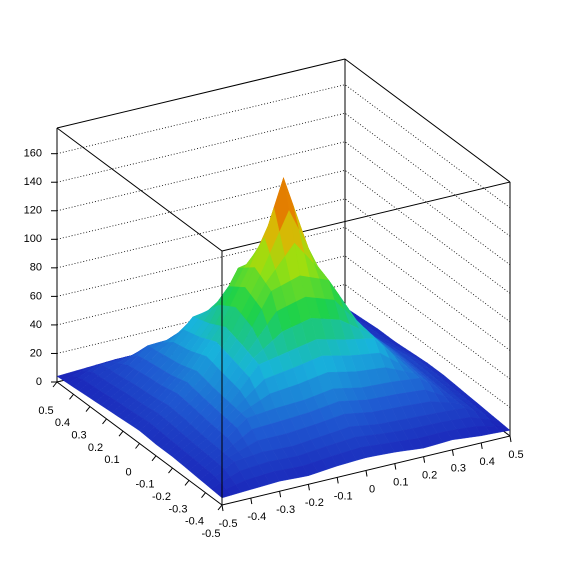 The width and height of the screenshot is (567, 567). What do you see at coordinates (458, 469) in the screenshot?
I see `x-tick-label: 0.3` at bounding box center [458, 469].